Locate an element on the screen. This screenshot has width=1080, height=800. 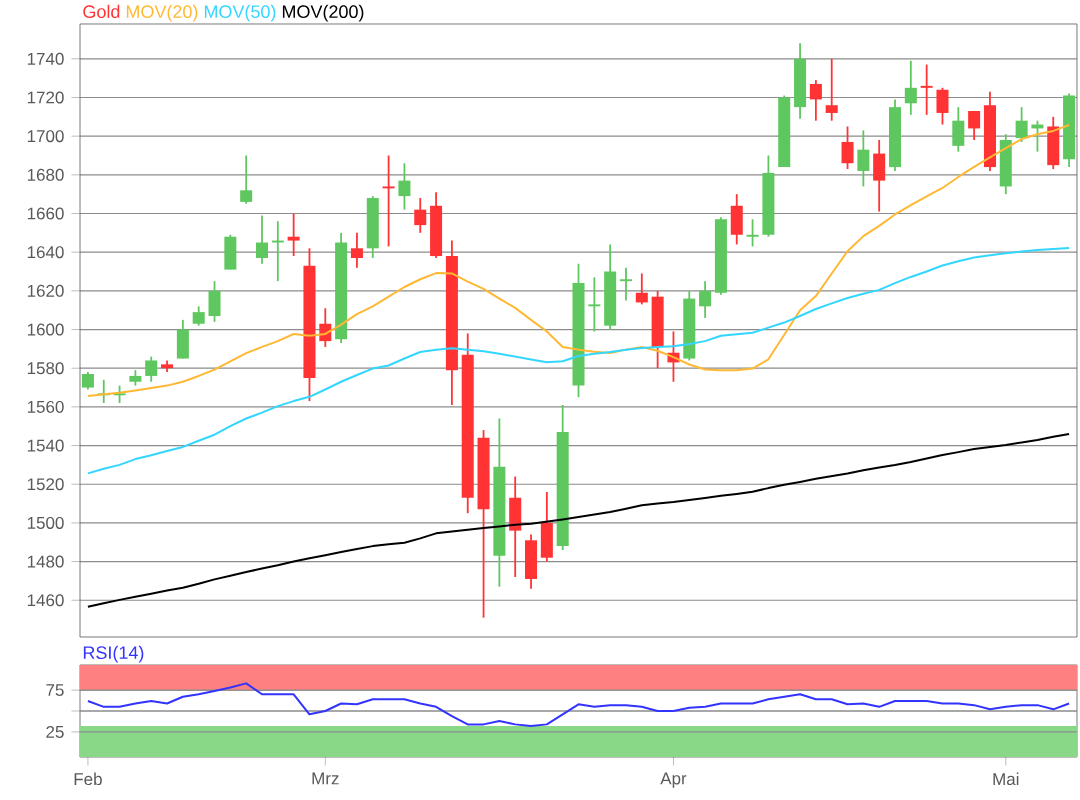
y-tick-label: 1660 is located at coordinates (45, 213).